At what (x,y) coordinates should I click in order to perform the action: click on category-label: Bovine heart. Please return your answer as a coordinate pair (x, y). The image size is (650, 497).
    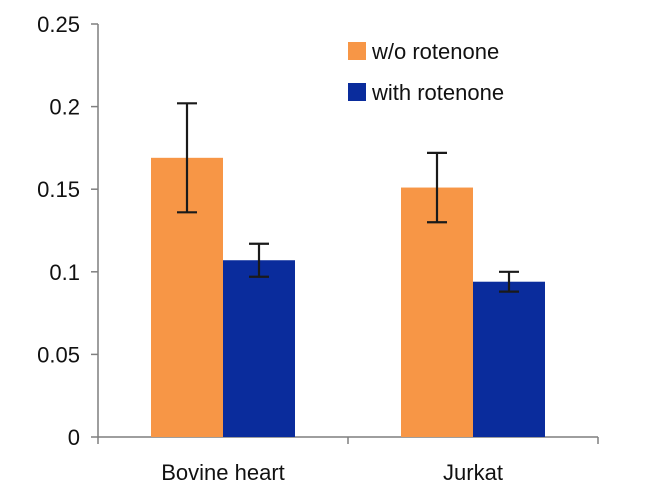
    Looking at the image, I should click on (223, 472).